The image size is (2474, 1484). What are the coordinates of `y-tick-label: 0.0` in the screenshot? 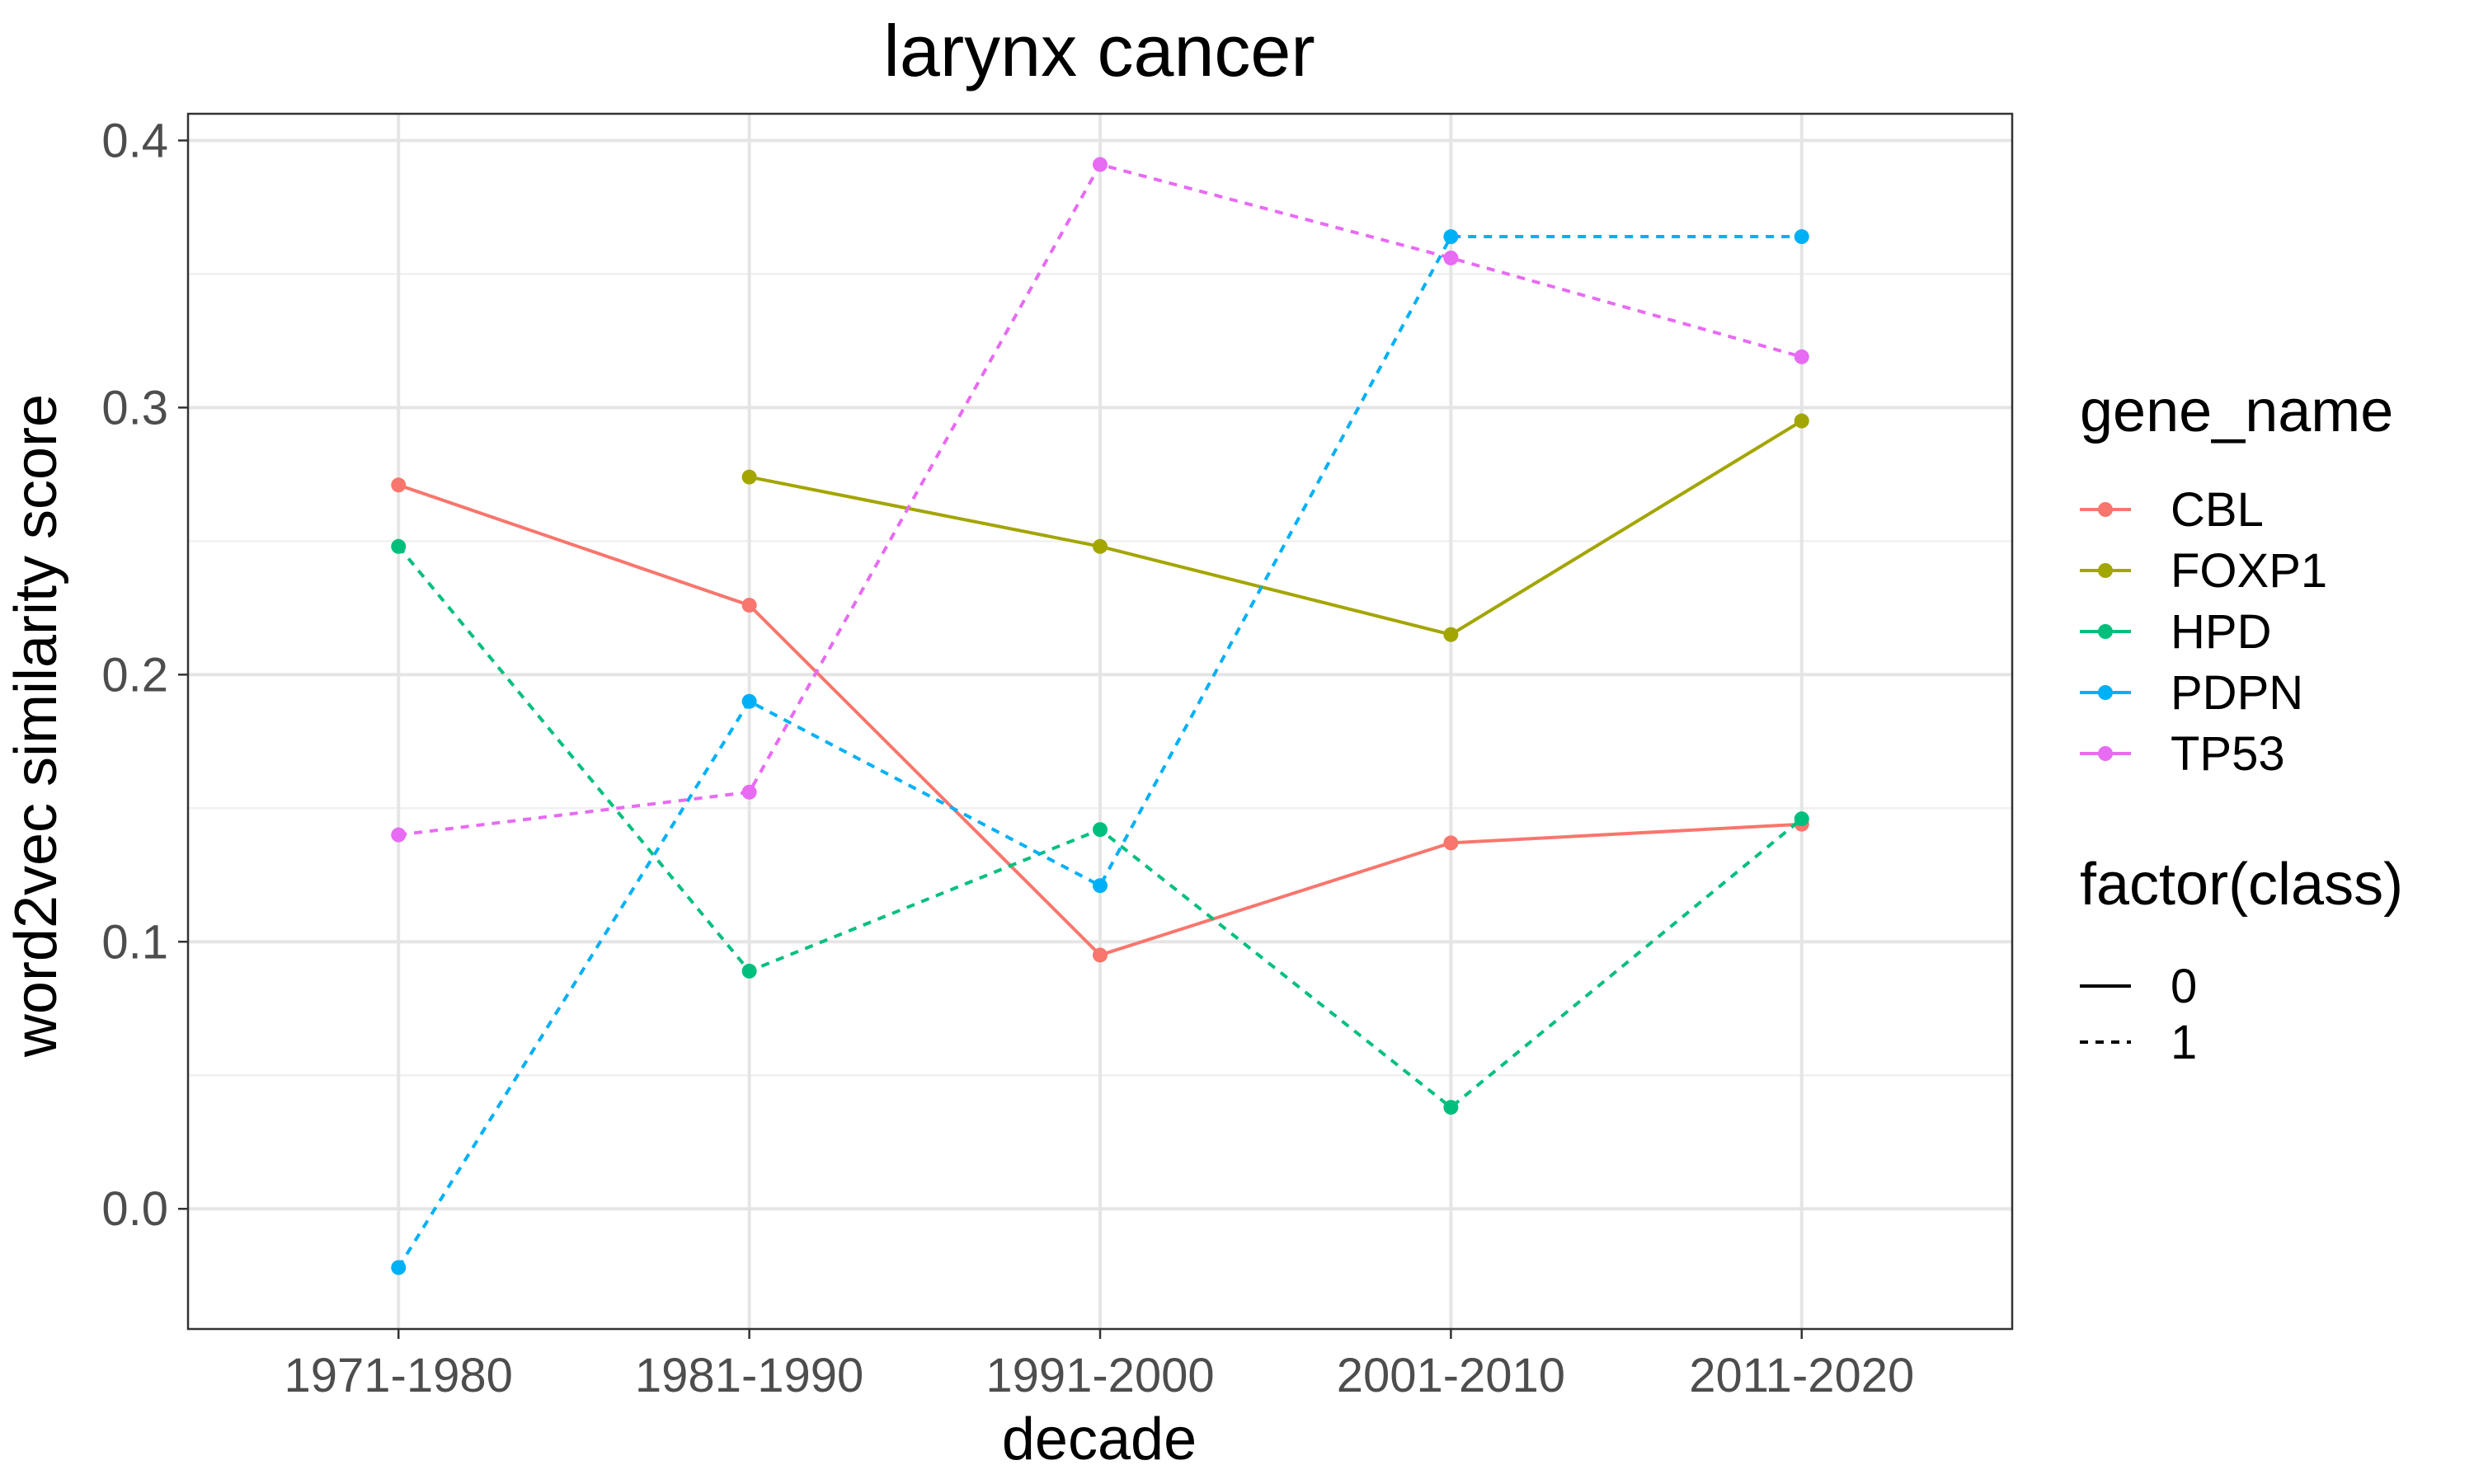 It's located at (134, 1209).